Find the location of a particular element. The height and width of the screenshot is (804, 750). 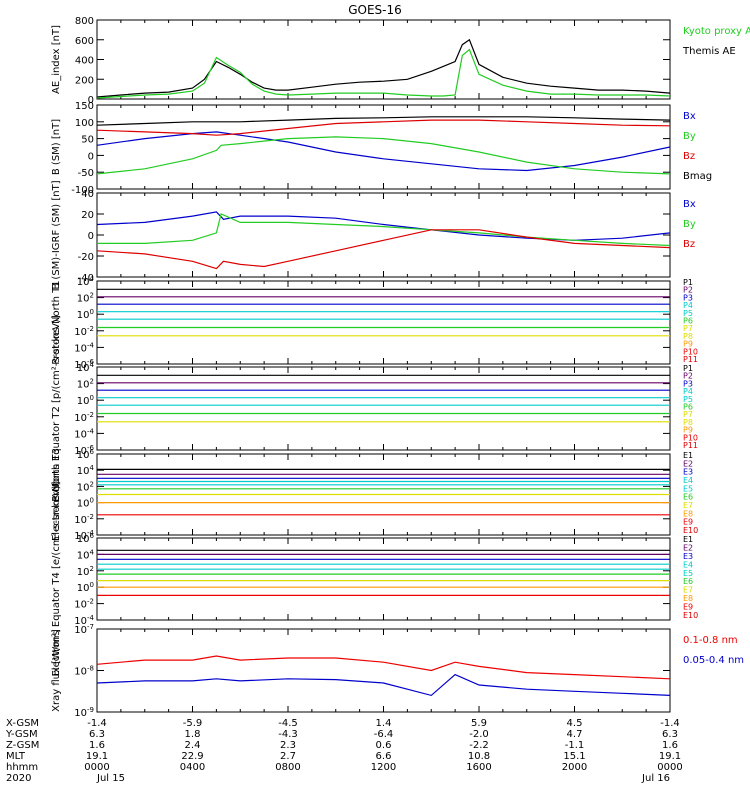

y-tick-label: 40 is located at coordinates (87, 194).